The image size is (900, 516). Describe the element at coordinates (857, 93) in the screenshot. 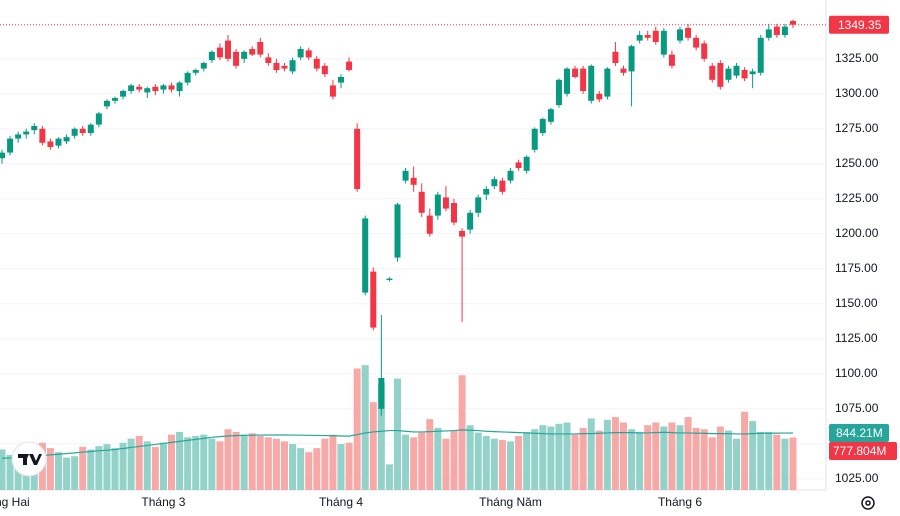

I see `y-tick-label: 1300.00` at that location.